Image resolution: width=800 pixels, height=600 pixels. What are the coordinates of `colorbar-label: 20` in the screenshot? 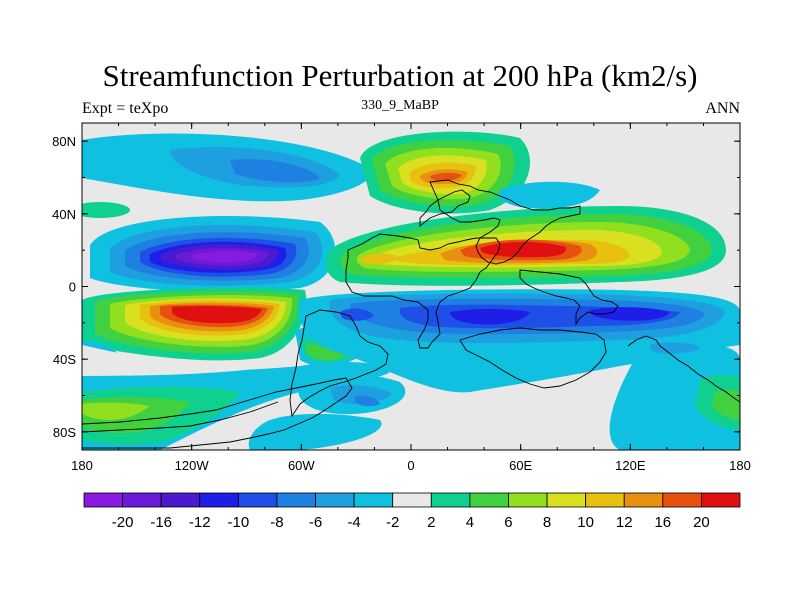 It's located at (701, 522).